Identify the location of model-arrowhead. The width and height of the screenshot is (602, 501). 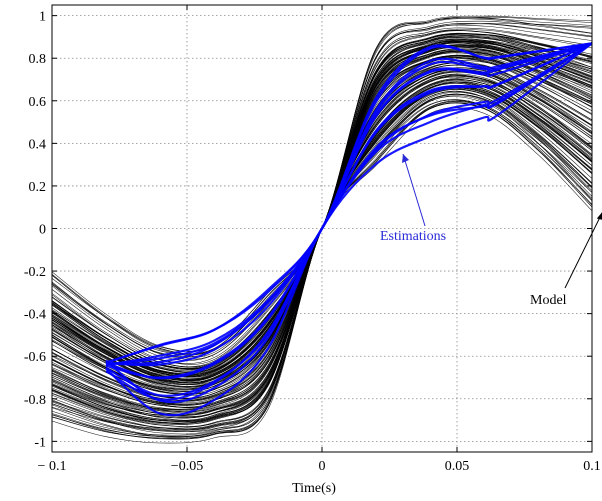
(599, 216).